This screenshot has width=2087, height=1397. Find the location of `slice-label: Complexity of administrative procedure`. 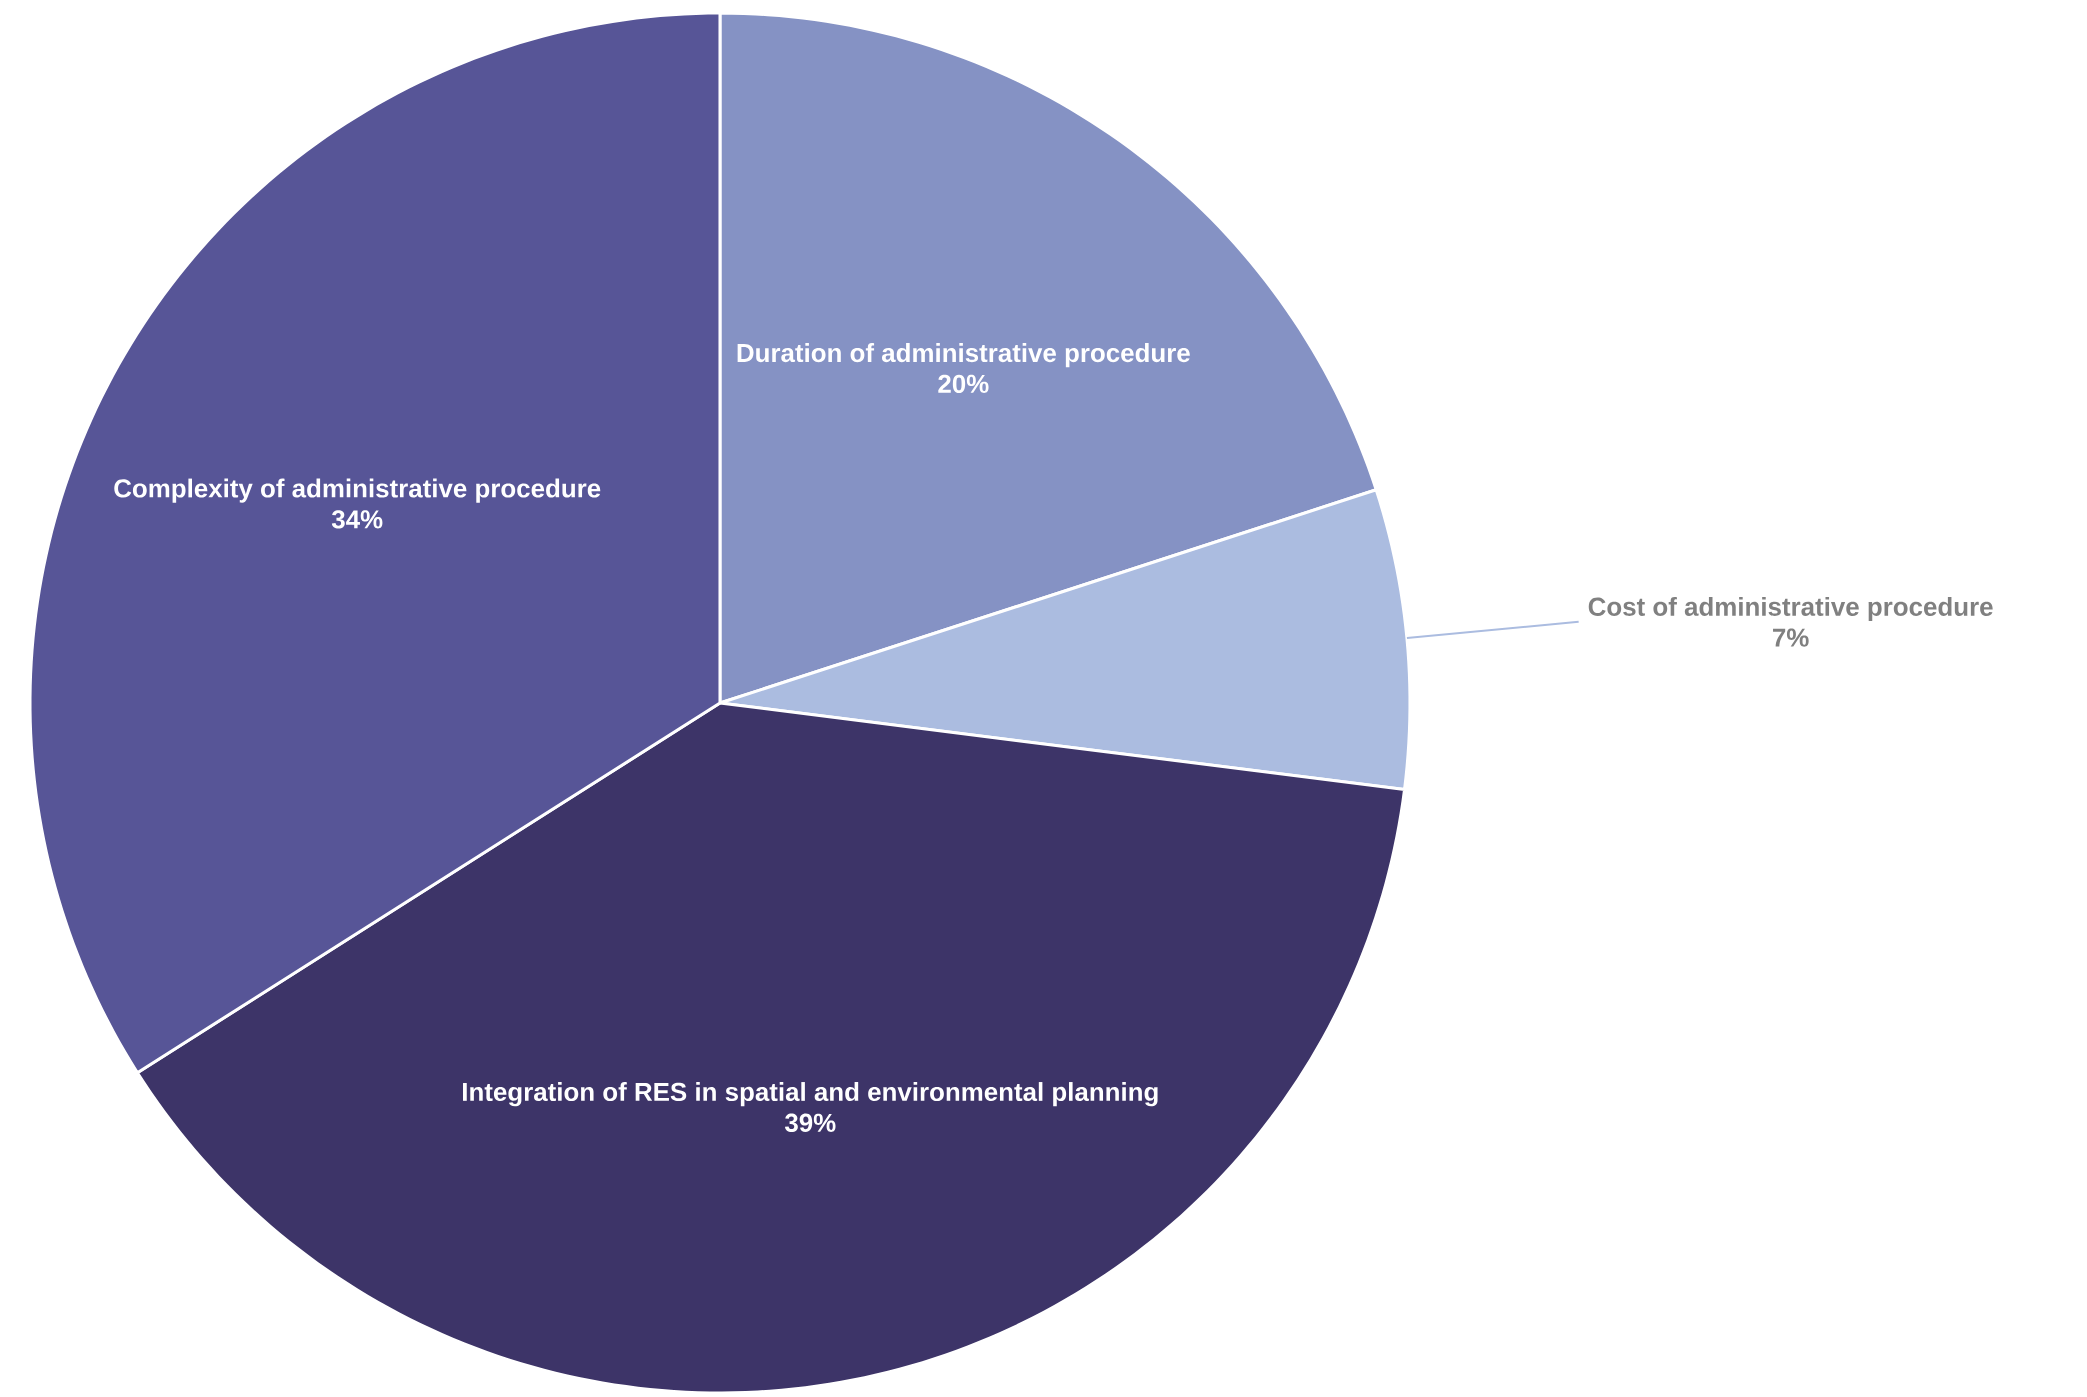

slice-label: Complexity of administrative procedure is located at coordinates (357, 490).